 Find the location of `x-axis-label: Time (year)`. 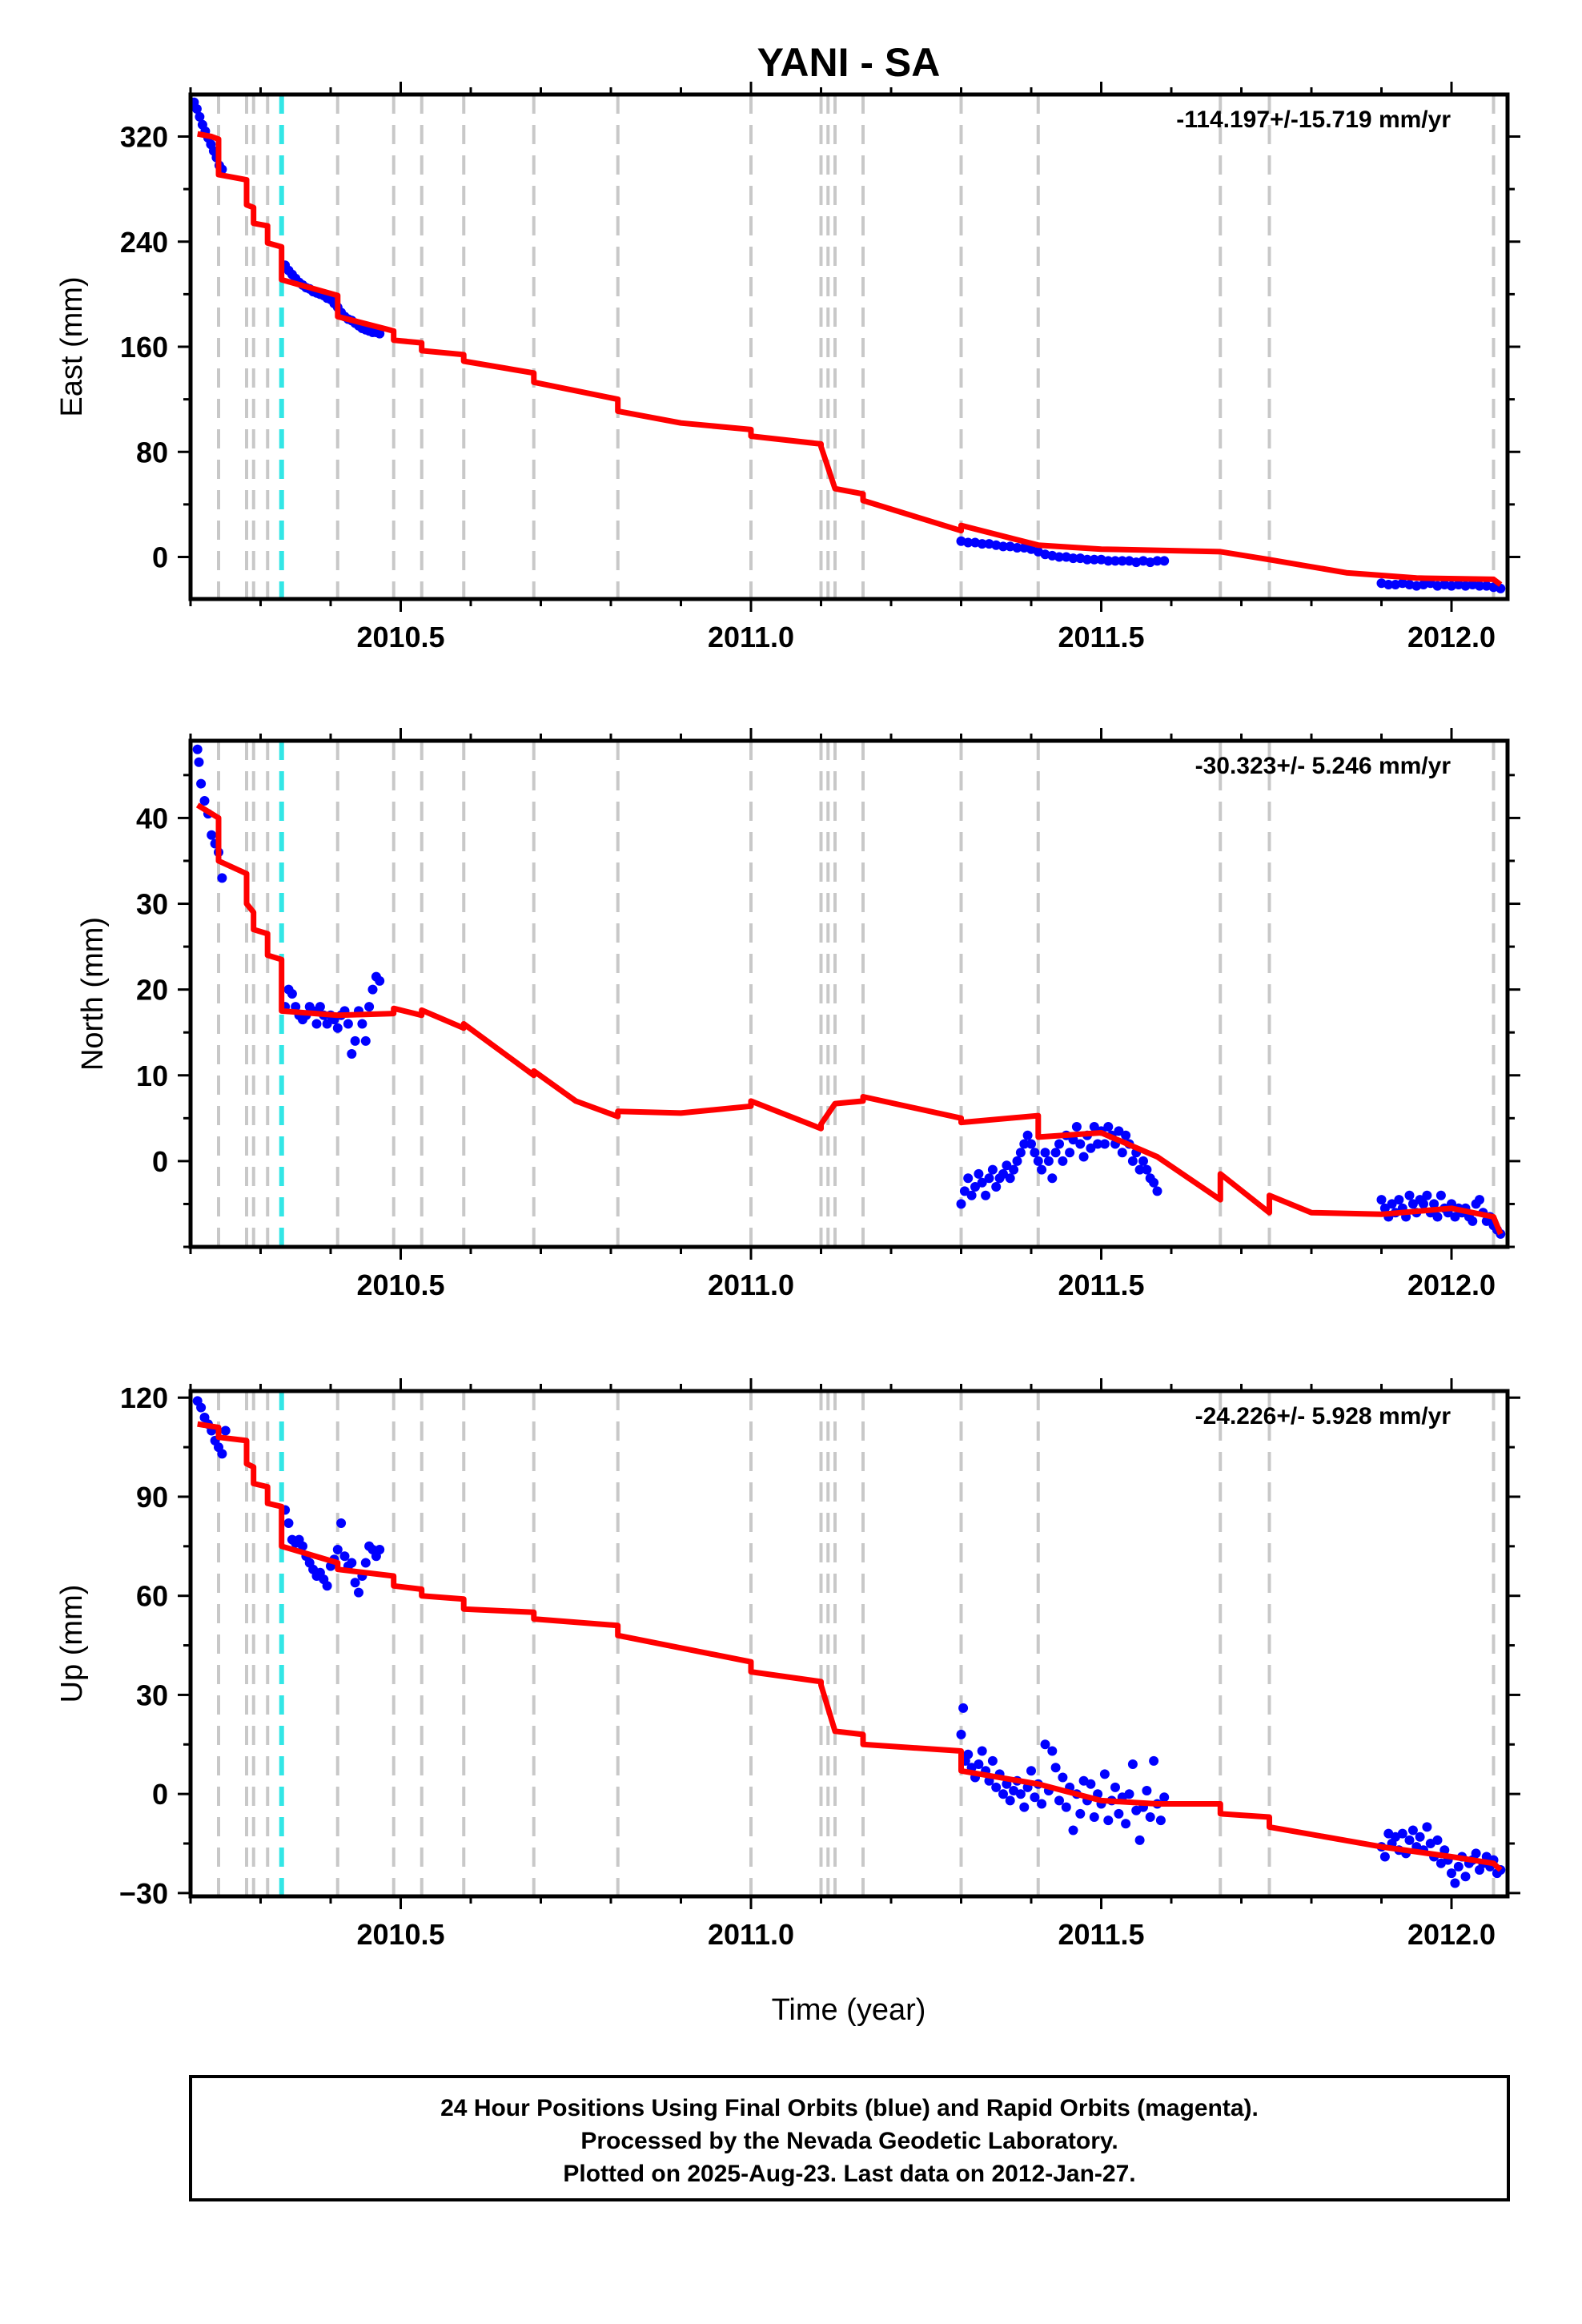

x-axis-label: Time (year) is located at coordinates (849, 2010).